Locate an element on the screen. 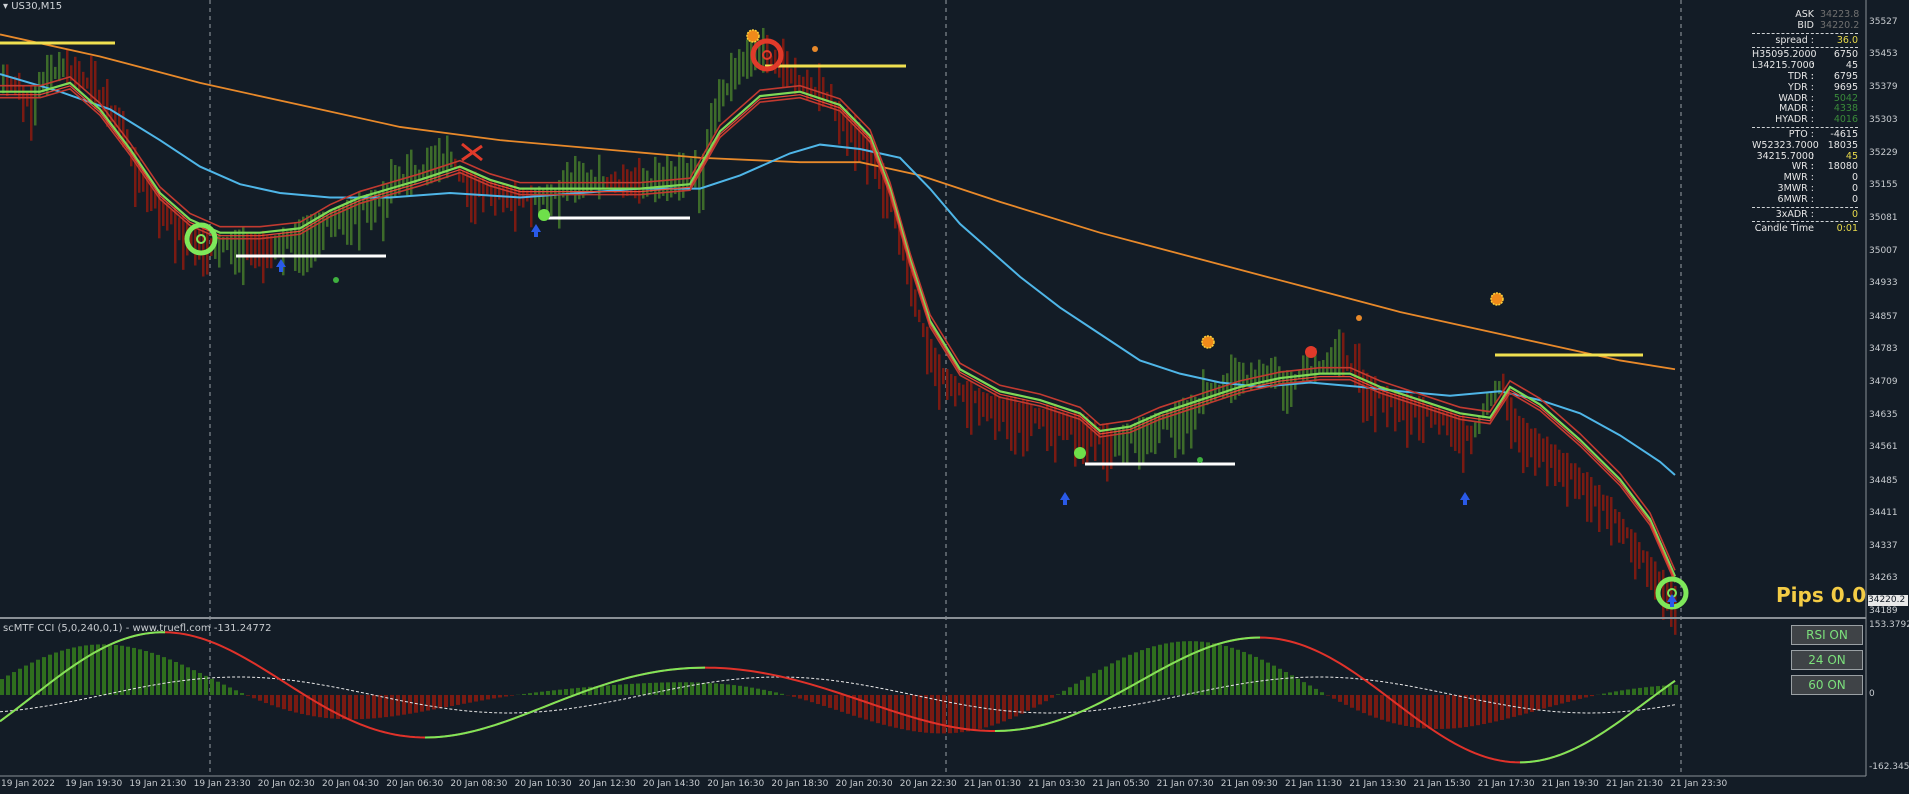 The image size is (1909, 794). 60-toggle-button: 60 ON is located at coordinates (1827, 685).